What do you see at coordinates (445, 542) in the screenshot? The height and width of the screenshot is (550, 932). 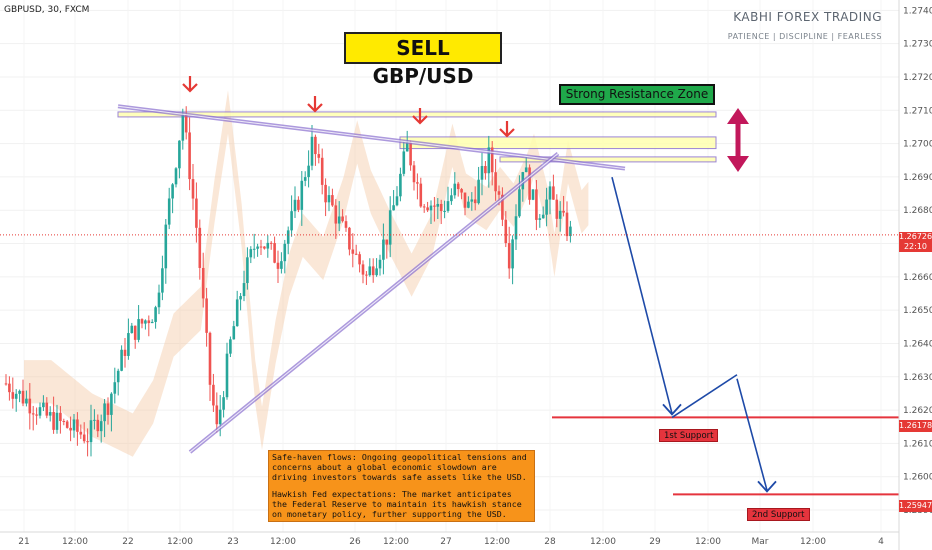 I see `x-tick-label: 27` at bounding box center [445, 542].